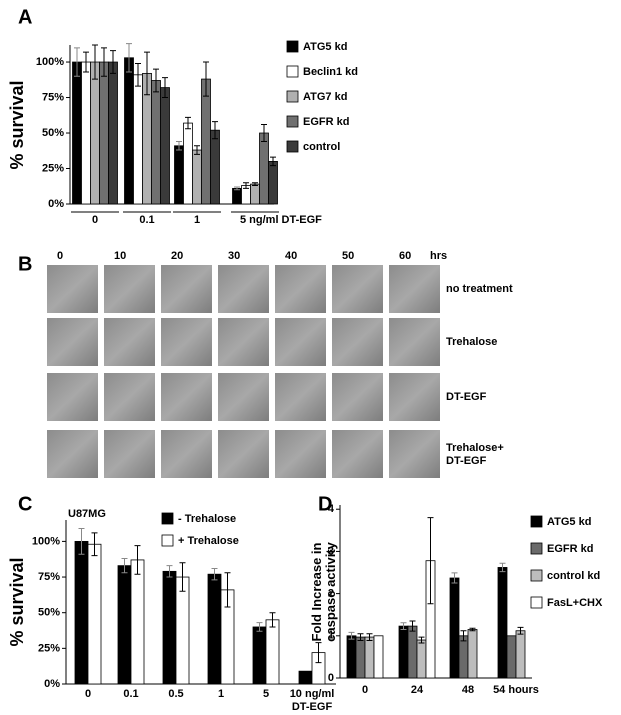 The image size is (621, 715). What do you see at coordinates (291, 256) in the screenshot?
I see `time-label: 40` at bounding box center [291, 256].